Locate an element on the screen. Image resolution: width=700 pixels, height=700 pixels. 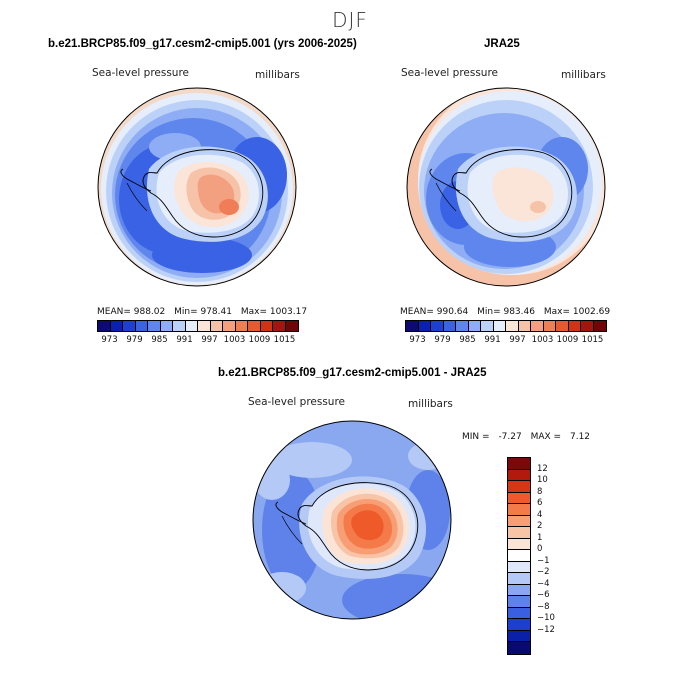
obs-colorbar-ticks: 973 979 985 991 997 1003 1009 1015 is located at coordinates (505, 341).